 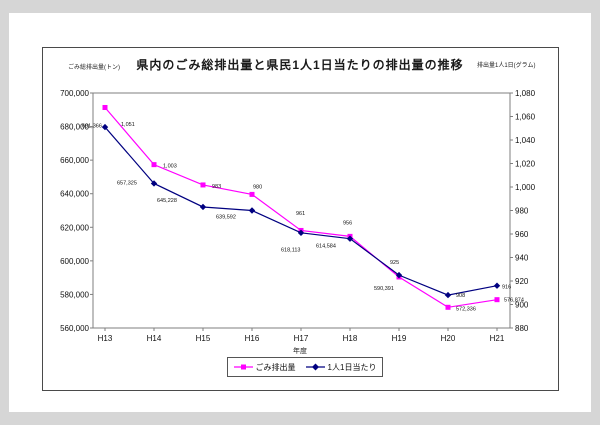 What do you see at coordinates (300, 65) in the screenshot?
I see `chart-title: 県内のごみ総排出量と県民1人1日当たりの排出量の推移` at bounding box center [300, 65].